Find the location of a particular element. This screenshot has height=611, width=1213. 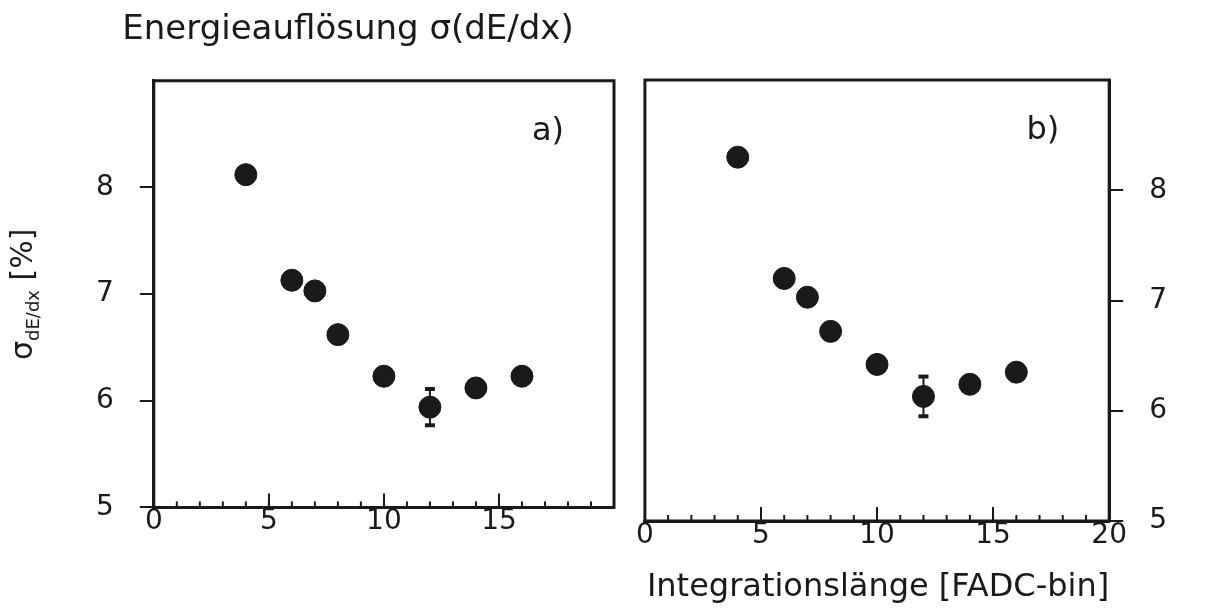

annotation: a) is located at coordinates (547, 129).